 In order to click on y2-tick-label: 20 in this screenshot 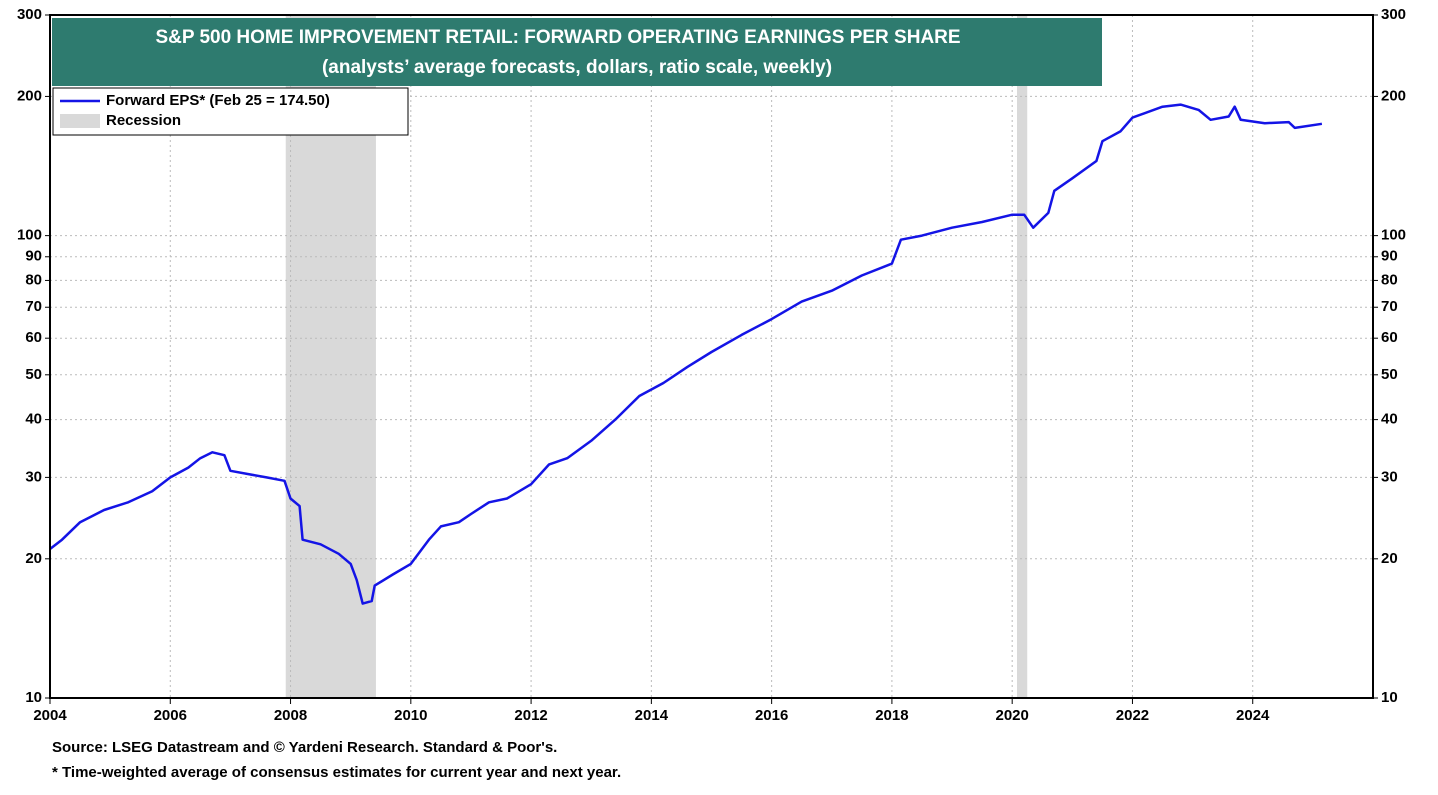, I will do `click(1389, 558)`.